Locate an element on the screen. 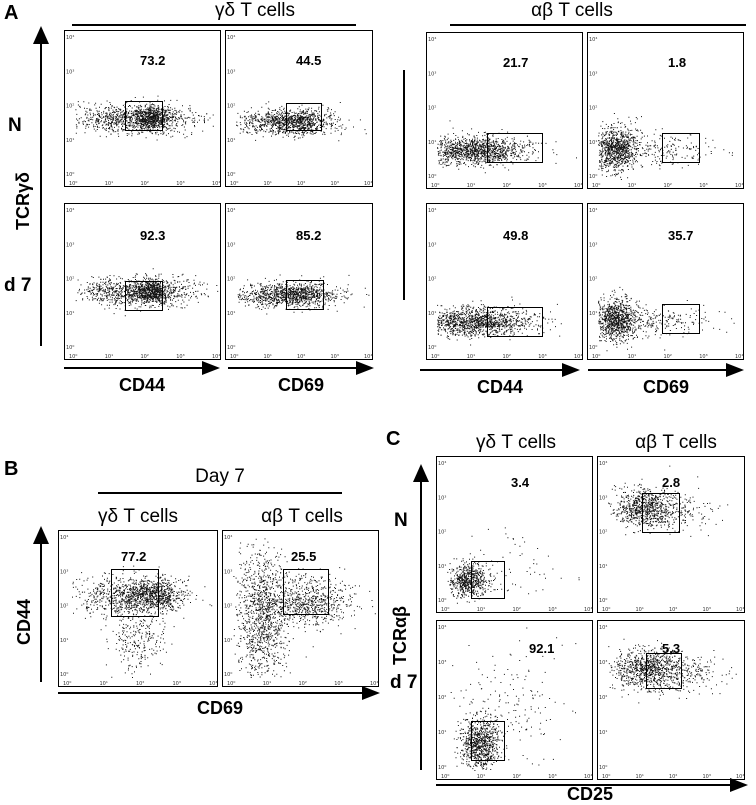 The height and width of the screenshot is (805, 756). panel-c-row-label-n: N is located at coordinates (401, 520).